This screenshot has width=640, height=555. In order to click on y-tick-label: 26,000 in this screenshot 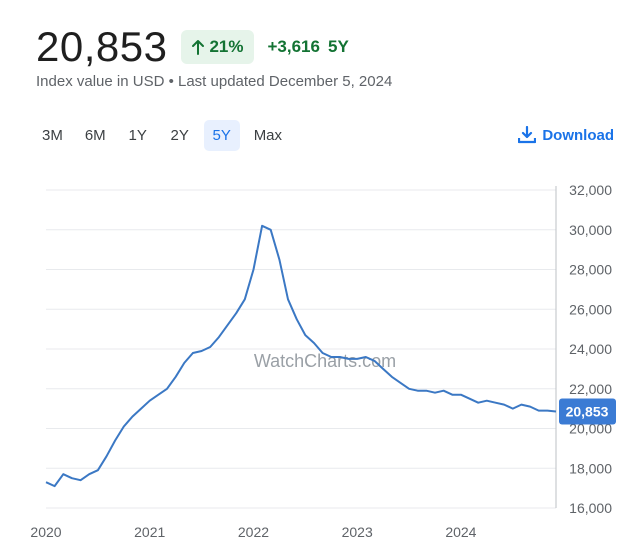, I will do `click(590, 309)`.